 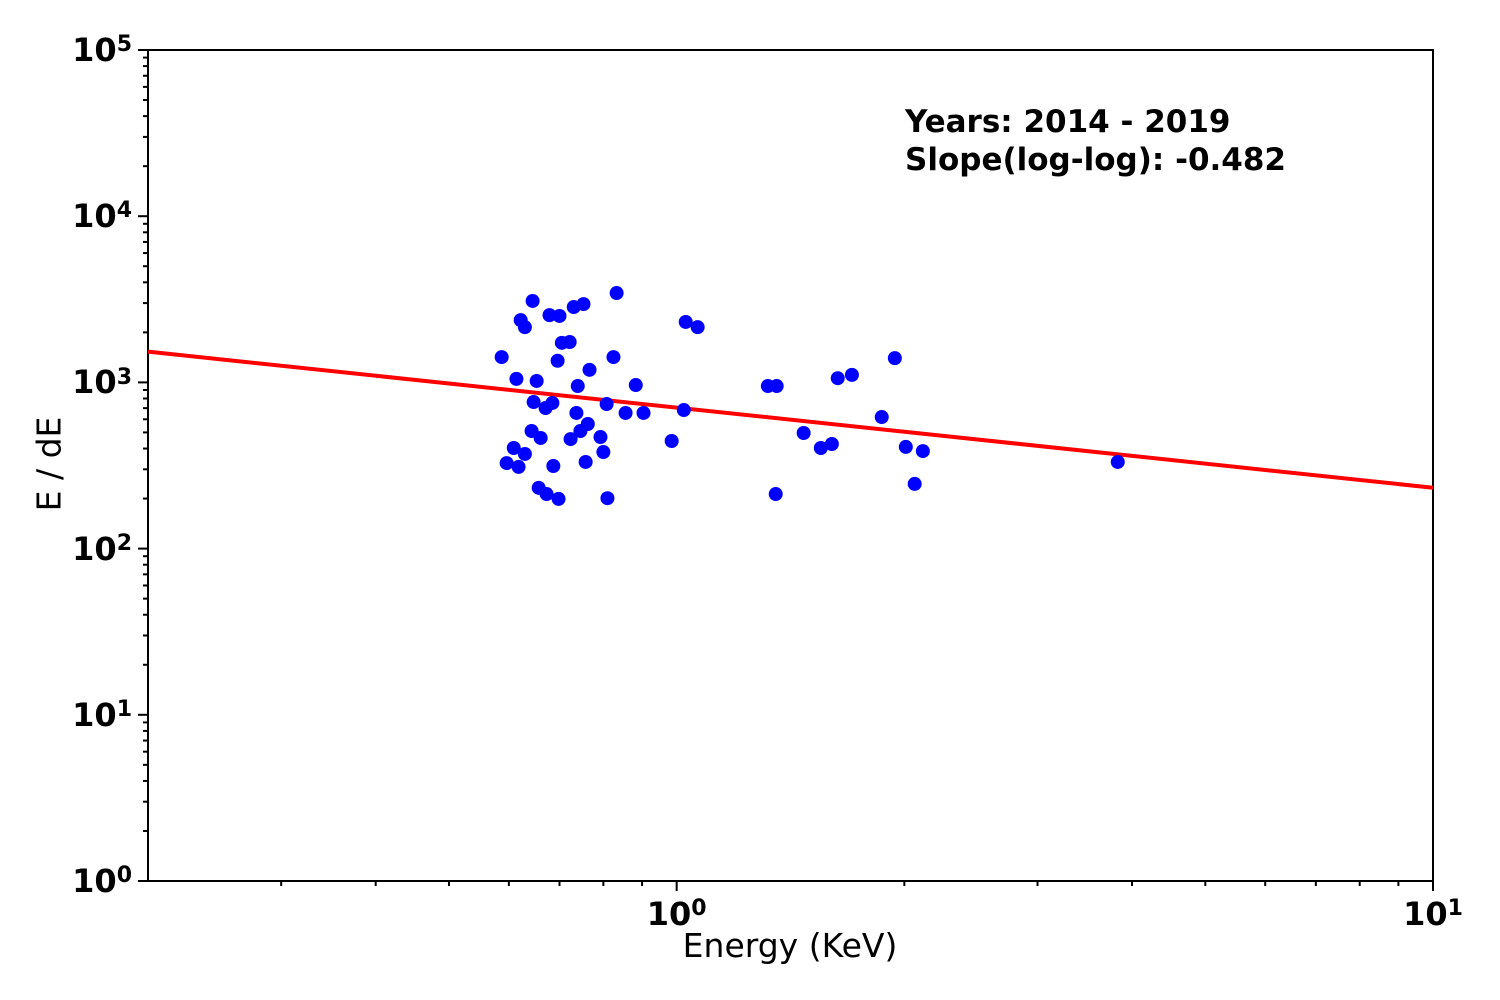 What do you see at coordinates (102, 382) in the screenshot?
I see `y-tick-label: 103` at bounding box center [102, 382].